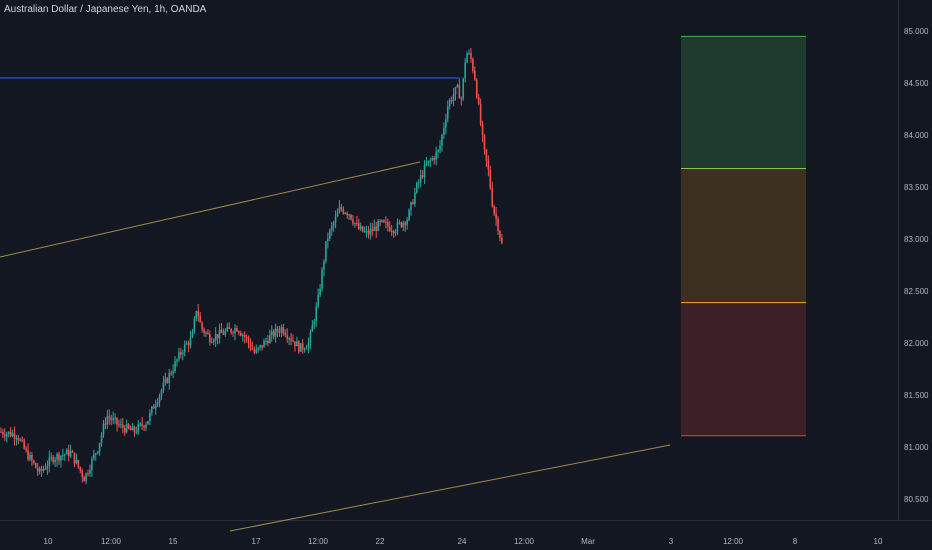 This screenshot has width=932, height=550. Describe the element at coordinates (111, 541) in the screenshot. I see `x-tick-label: 12:00` at that location.